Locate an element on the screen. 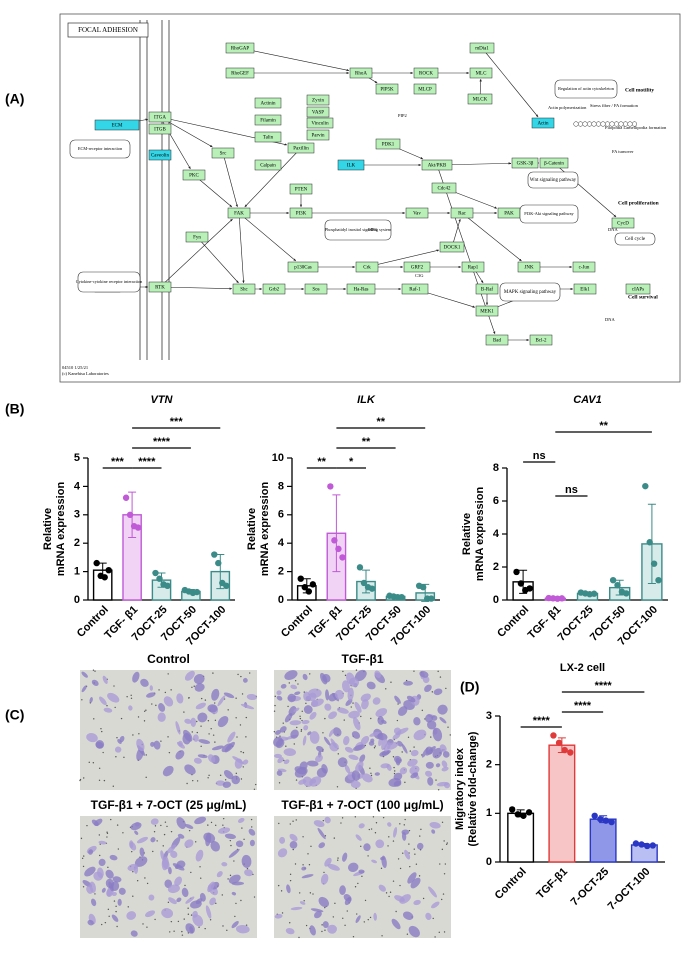 The width and height of the screenshot is (685, 956). gene-label: p130Cas is located at coordinates (303, 267).